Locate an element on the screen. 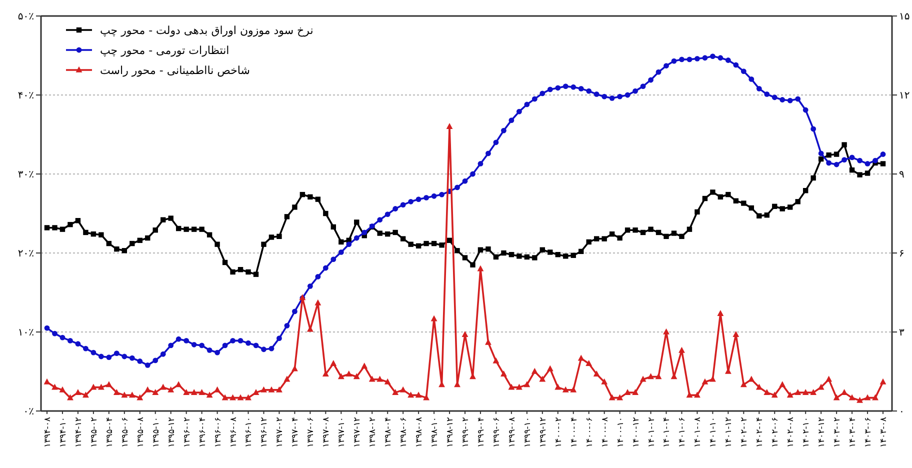  x-tick-label: ۱۴۰۱-۰۲ is located at coordinates (651, 432).